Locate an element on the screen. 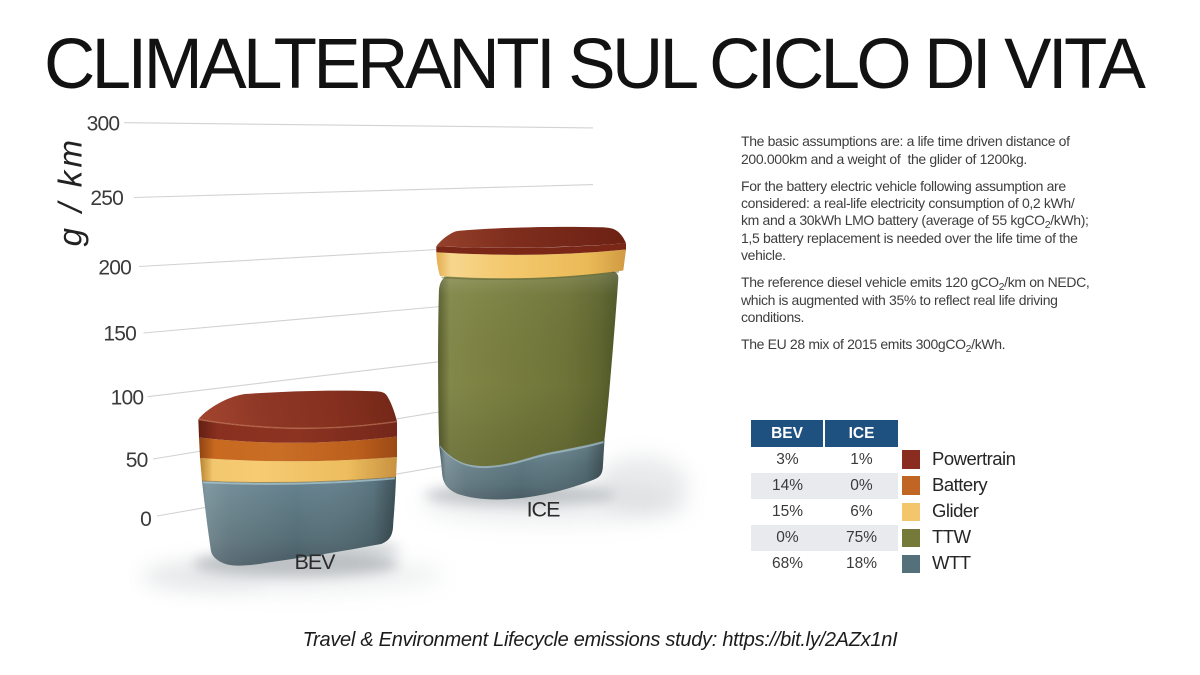 The image size is (1200, 675). svg-text: 50 is located at coordinates (137, 460).